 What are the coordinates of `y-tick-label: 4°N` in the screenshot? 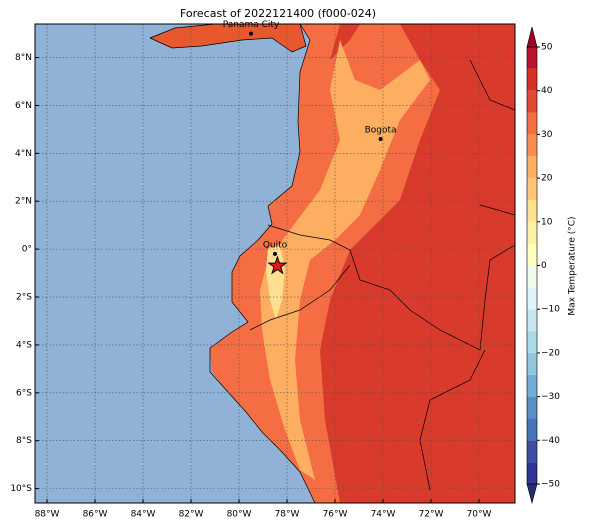 It's located at (23, 154).